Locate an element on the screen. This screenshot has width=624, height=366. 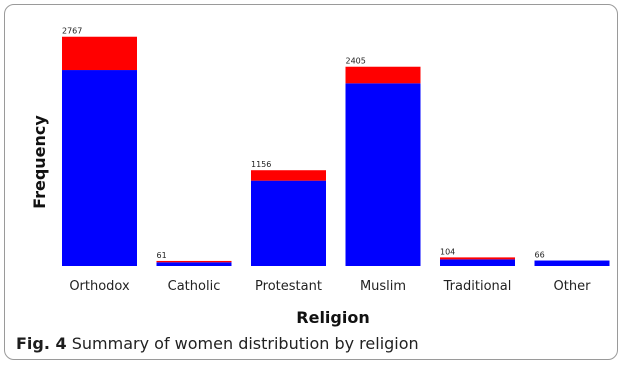
value-label-protestant: 1156 is located at coordinates (261, 164).